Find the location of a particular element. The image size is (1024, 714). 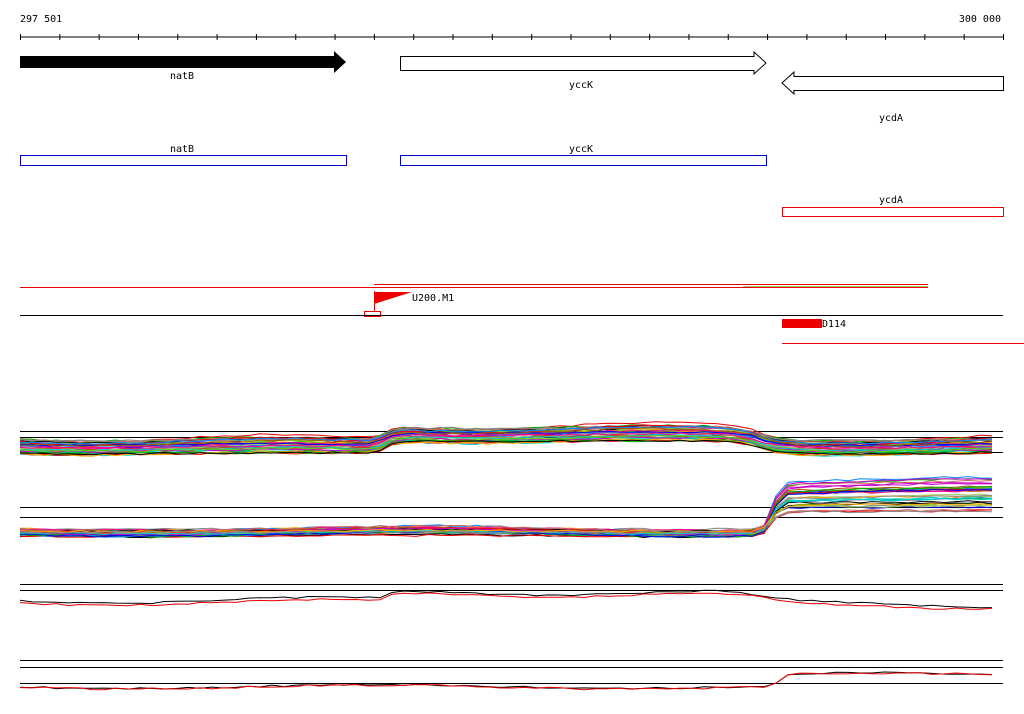

feature-label: D114 is located at coordinates (834, 324).